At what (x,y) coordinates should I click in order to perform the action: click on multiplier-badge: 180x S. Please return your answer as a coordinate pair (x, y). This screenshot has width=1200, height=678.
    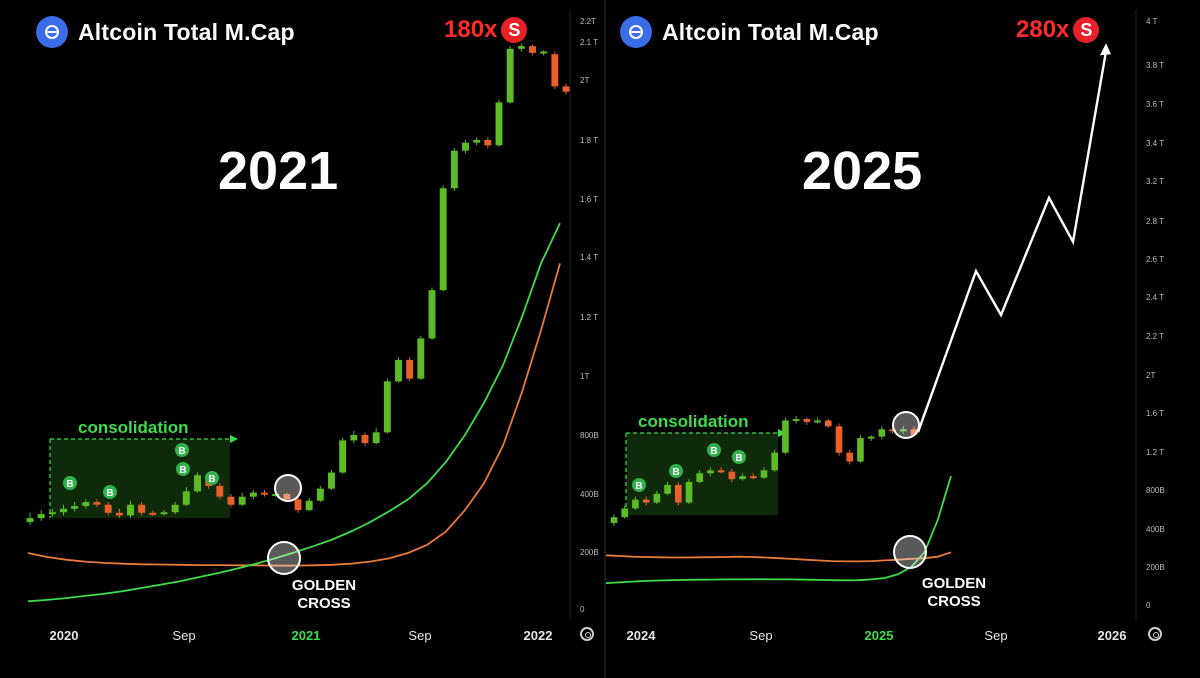
    Looking at the image, I should click on (486, 30).